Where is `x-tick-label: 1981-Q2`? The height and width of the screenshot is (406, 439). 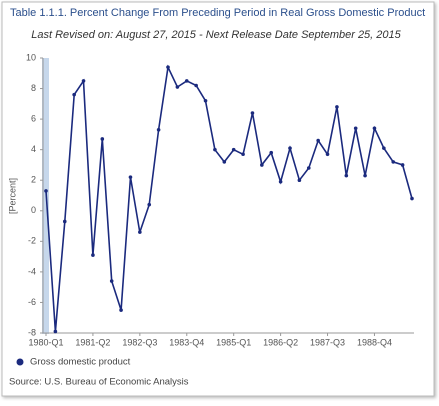
x-tick-label: 1981-Q2 is located at coordinates (92, 342).